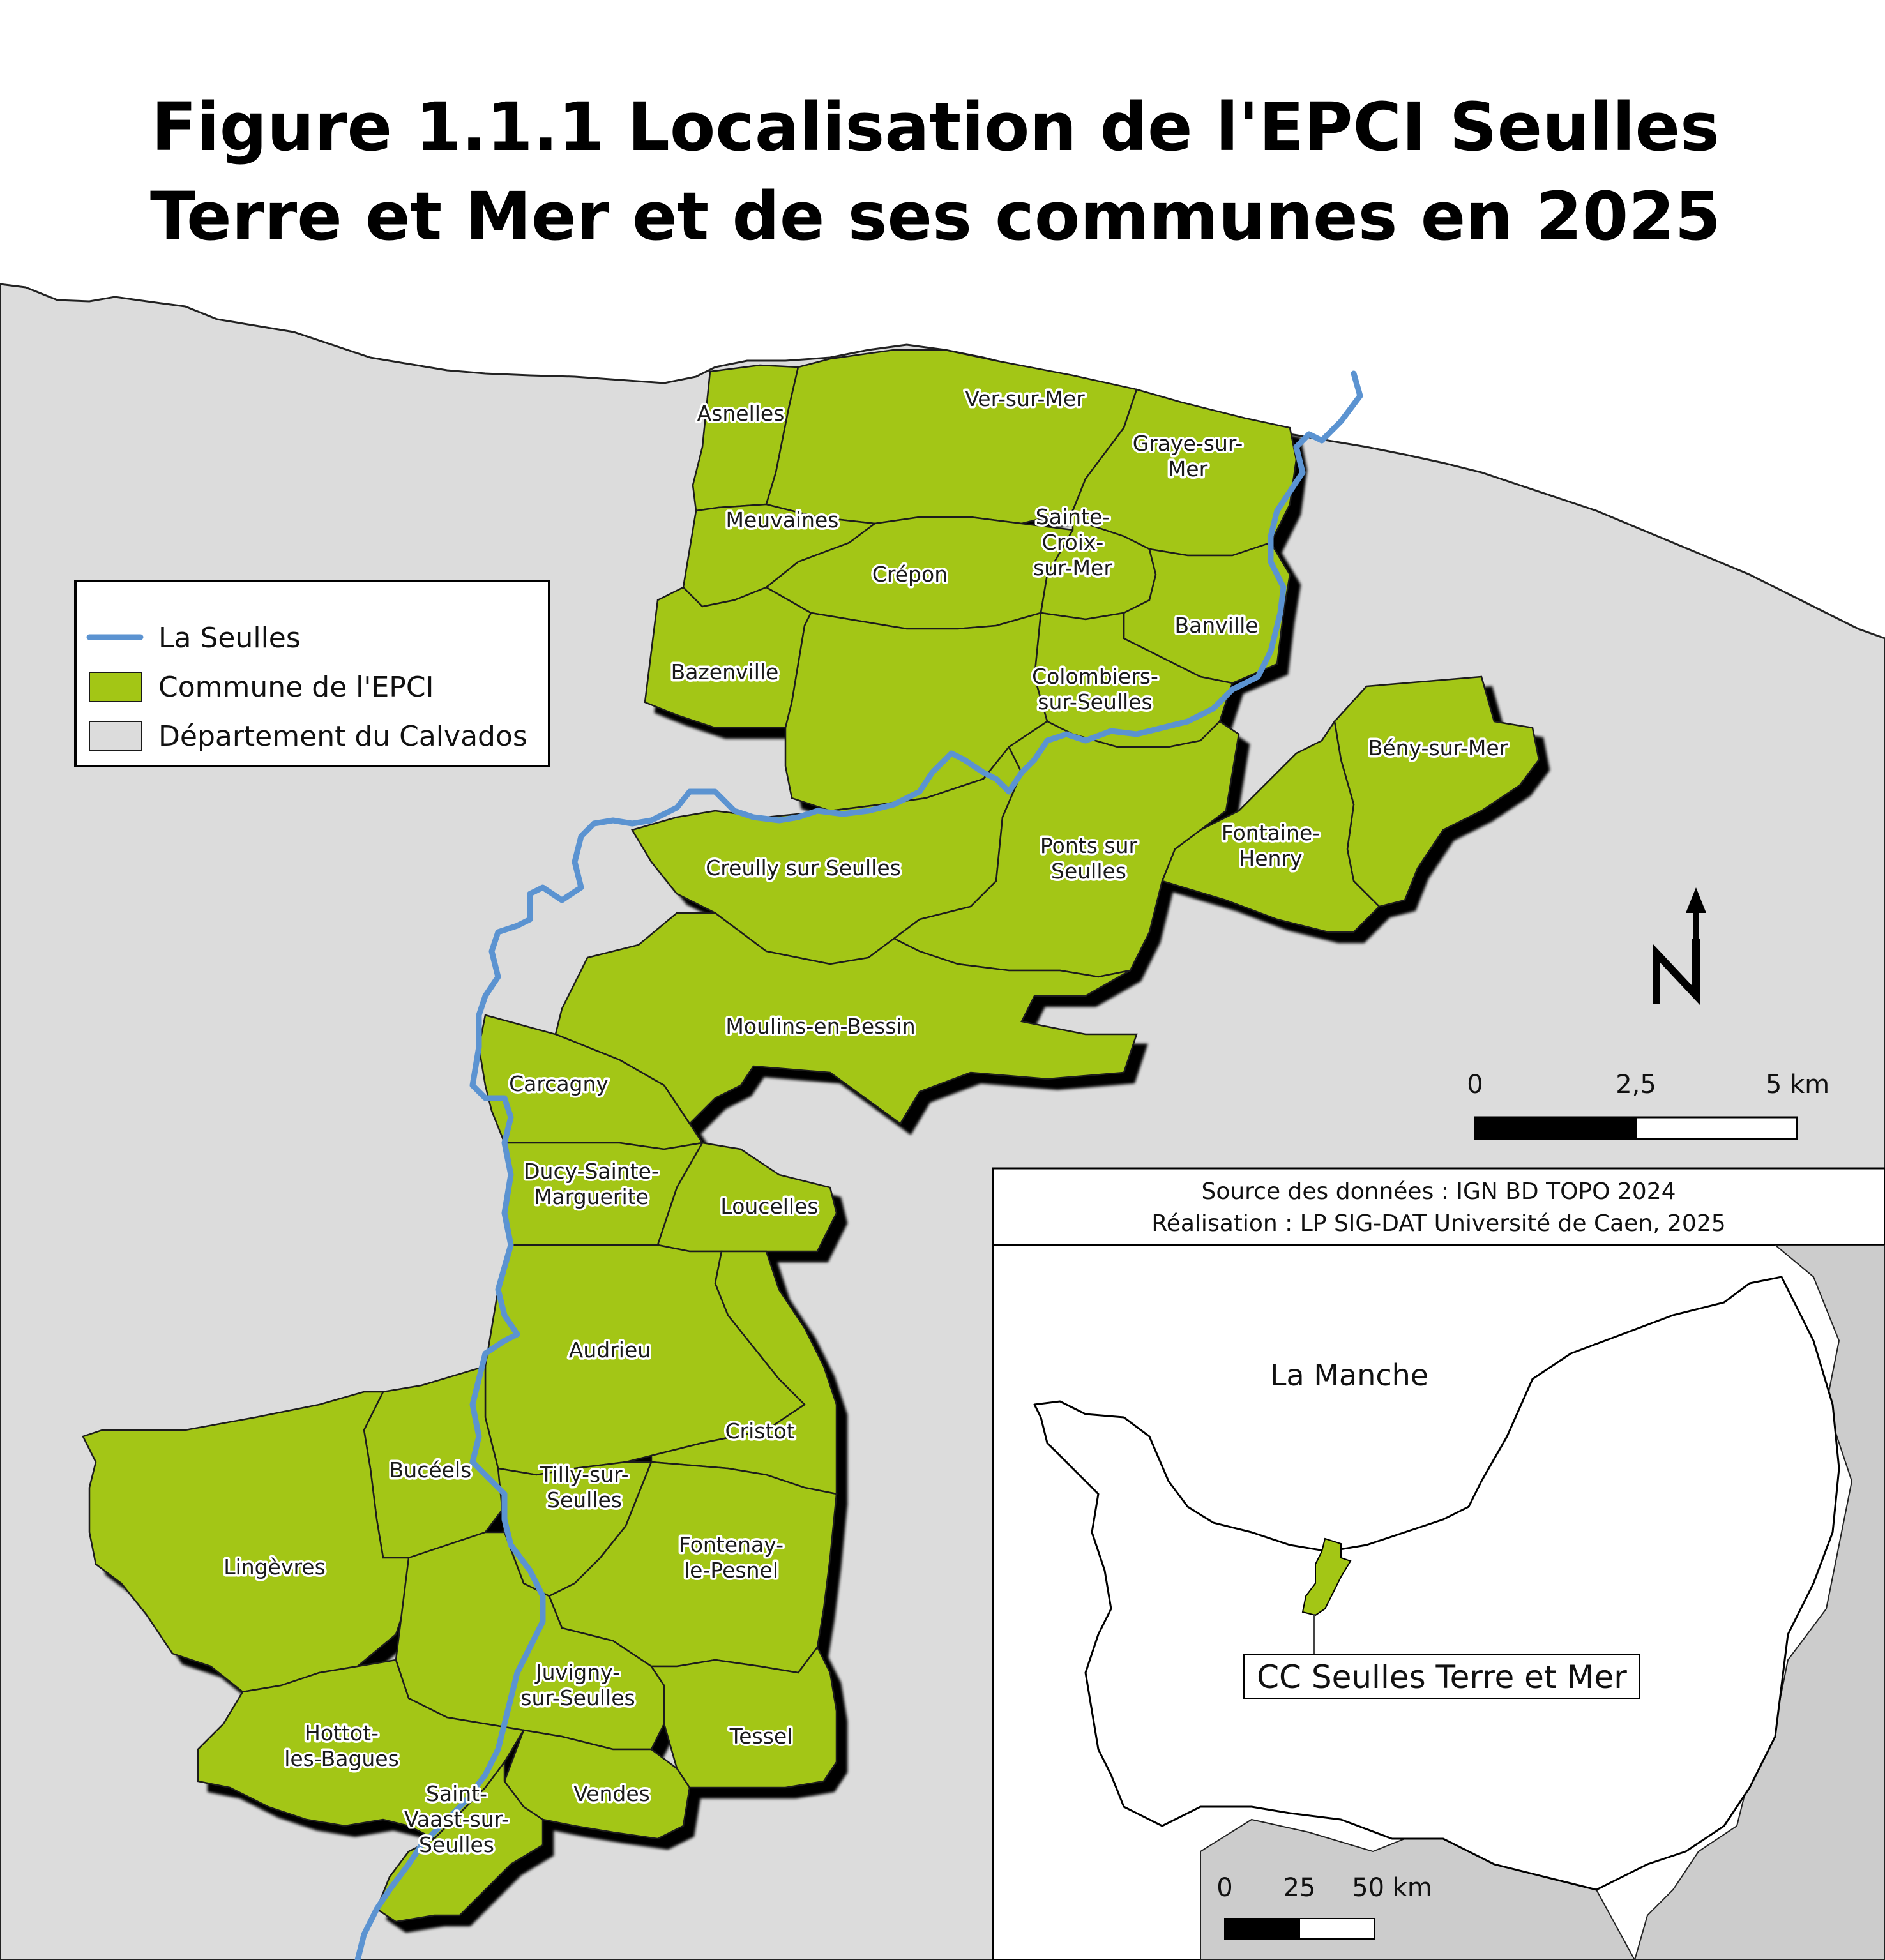 The height and width of the screenshot is (1960, 1885). What do you see at coordinates (728, 657) in the screenshot?
I see `commune-bazenville` at bounding box center [728, 657].